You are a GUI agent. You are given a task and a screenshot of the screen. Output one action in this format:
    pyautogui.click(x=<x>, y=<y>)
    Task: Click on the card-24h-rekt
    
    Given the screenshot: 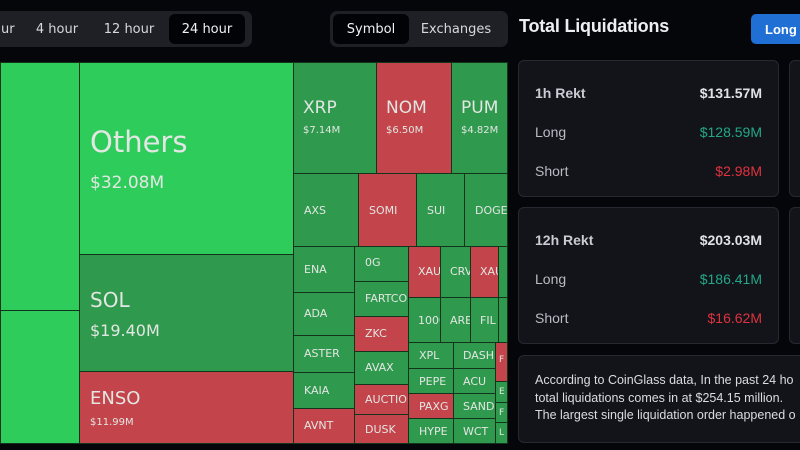 What is the action you would take?
    pyautogui.click(x=794, y=275)
    